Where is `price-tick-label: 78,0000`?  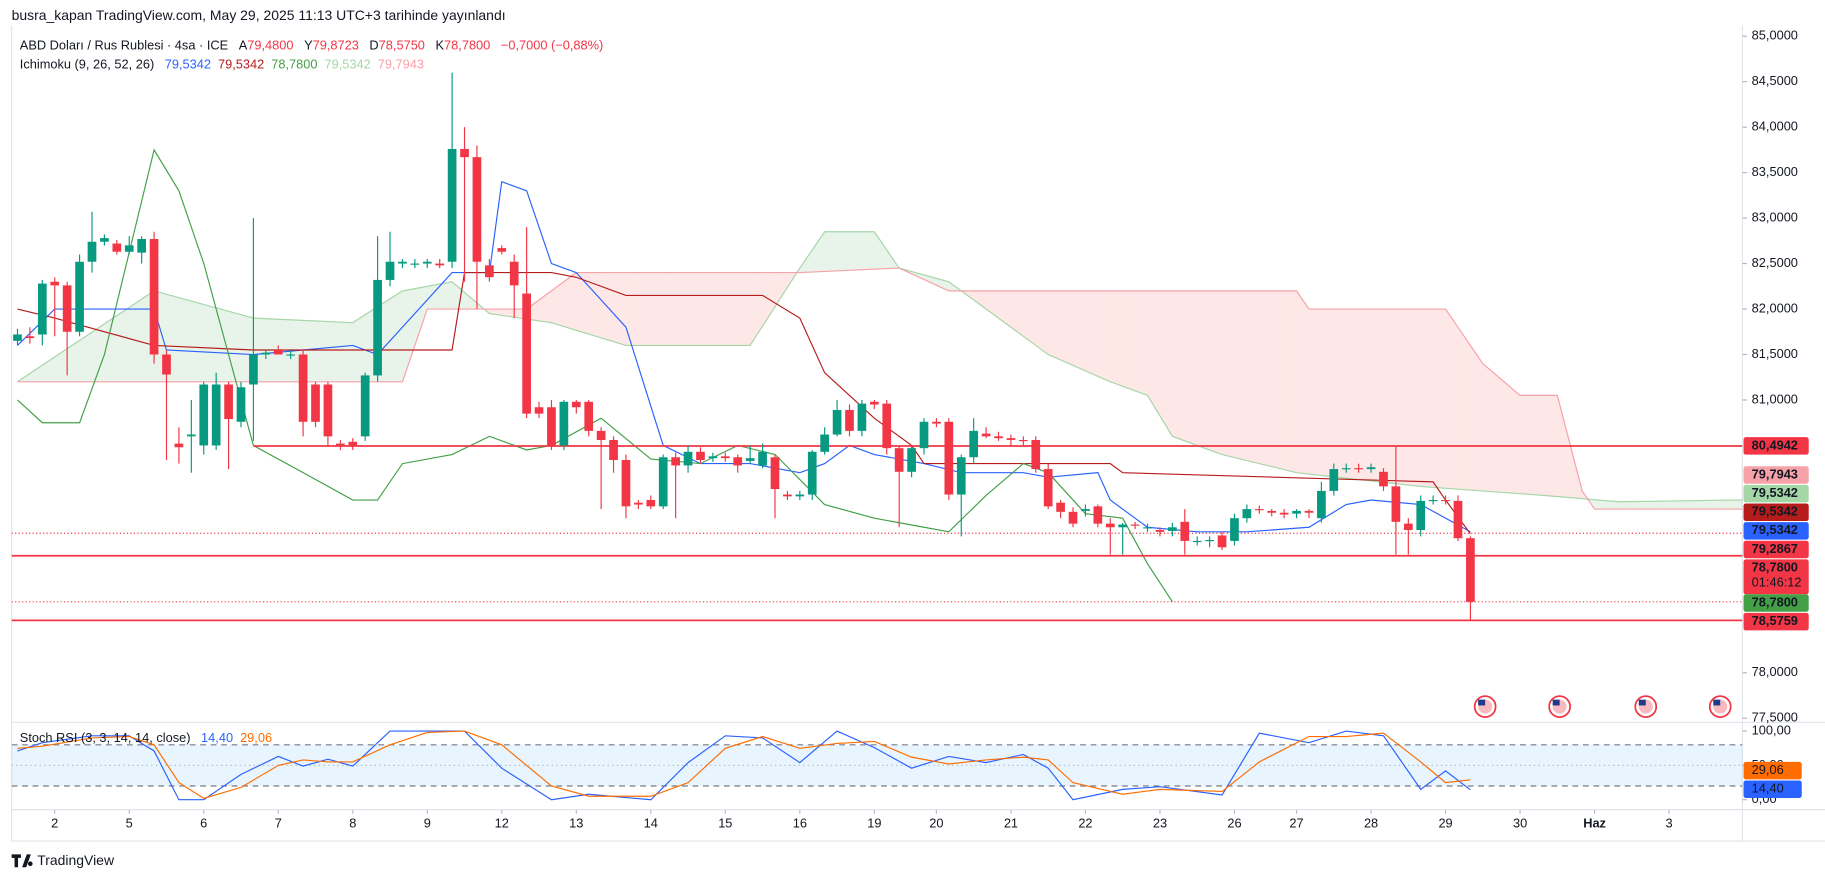
price-tick-label: 78,0000 is located at coordinates (1775, 671).